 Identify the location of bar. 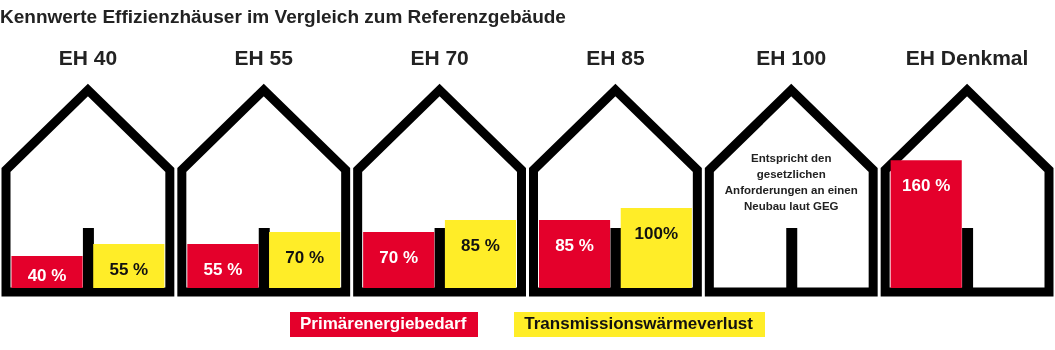
(926, 224).